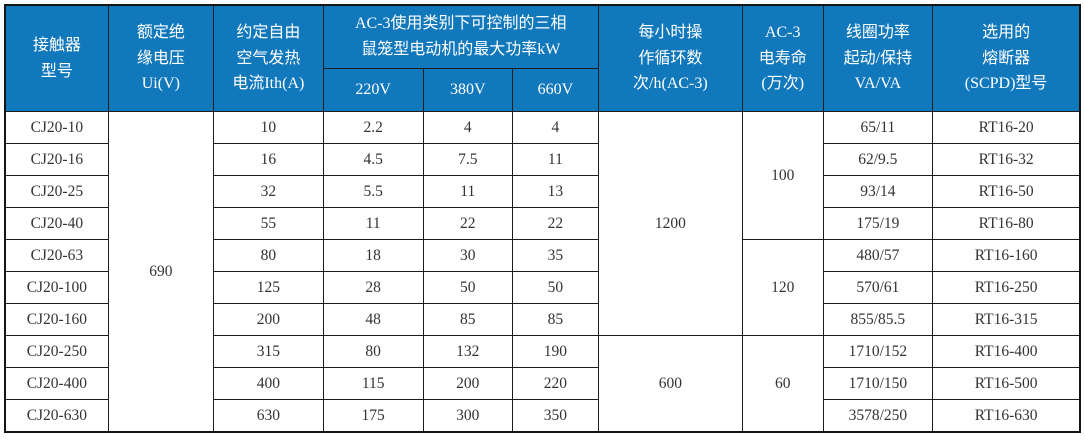 This screenshot has width=1085, height=440. I want to click on cell-coil: 480/57, so click(878, 255).